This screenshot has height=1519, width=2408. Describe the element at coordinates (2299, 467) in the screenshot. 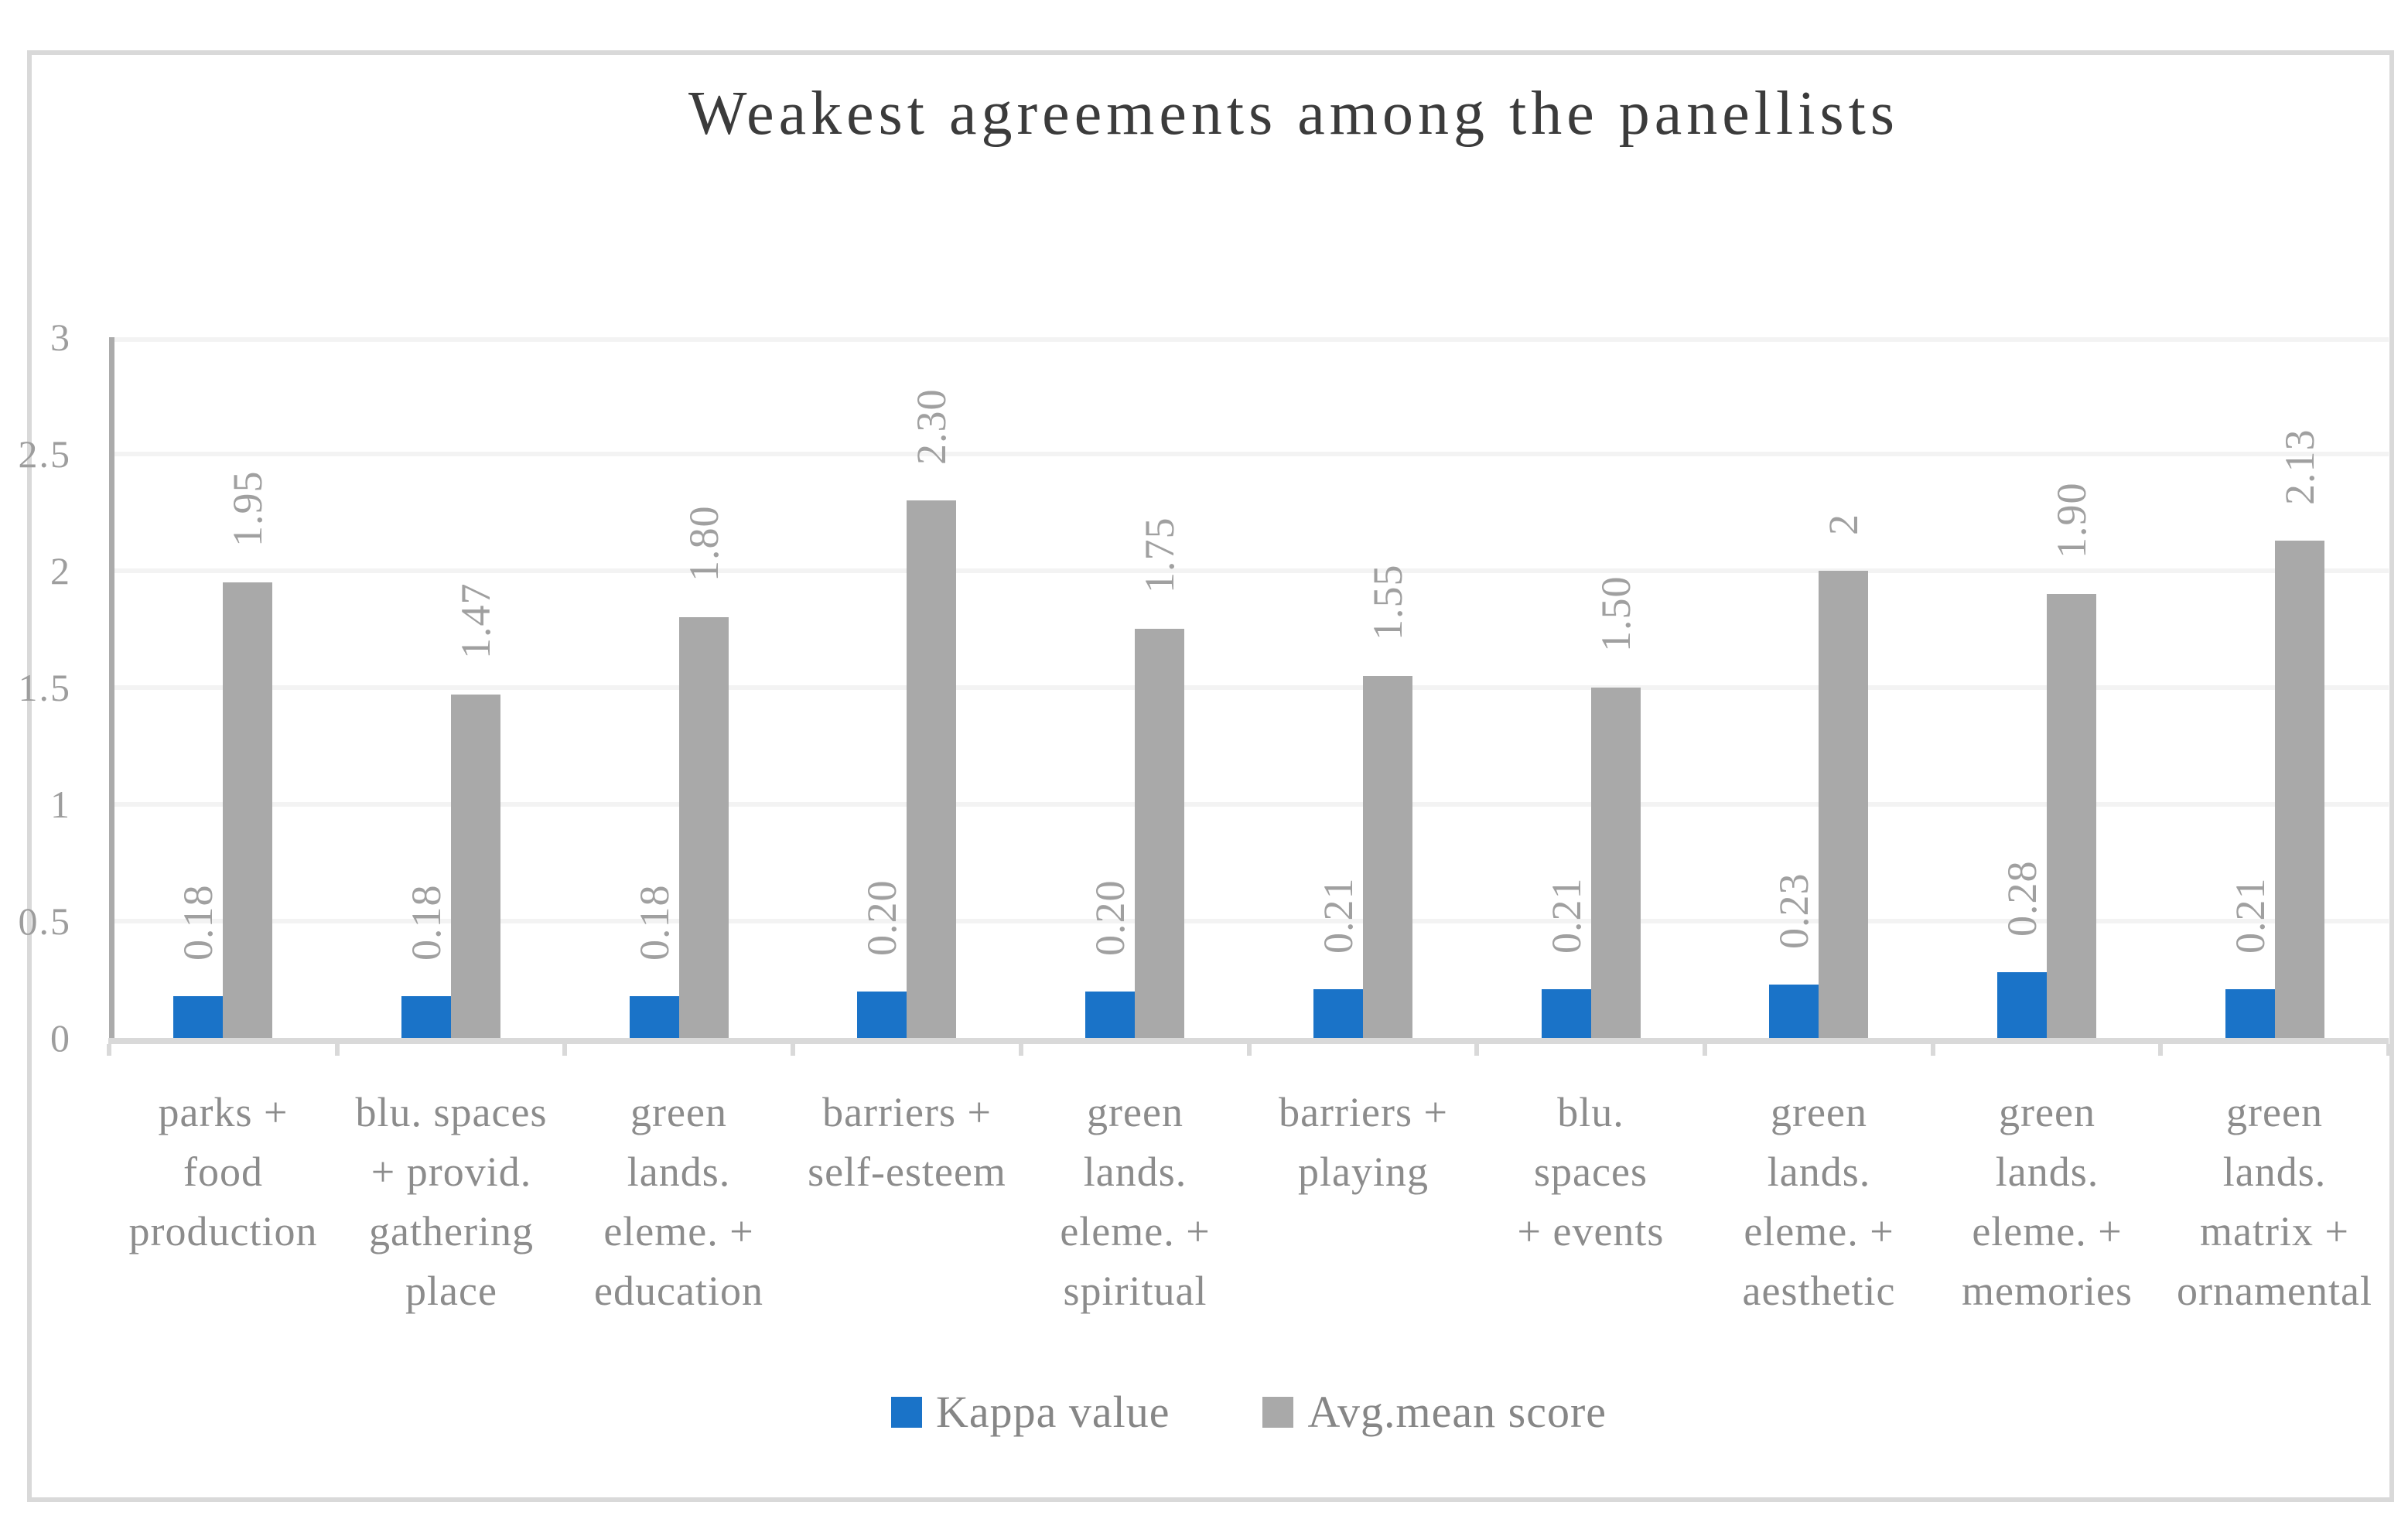

I see `bar-value-label: 2.13` at that location.